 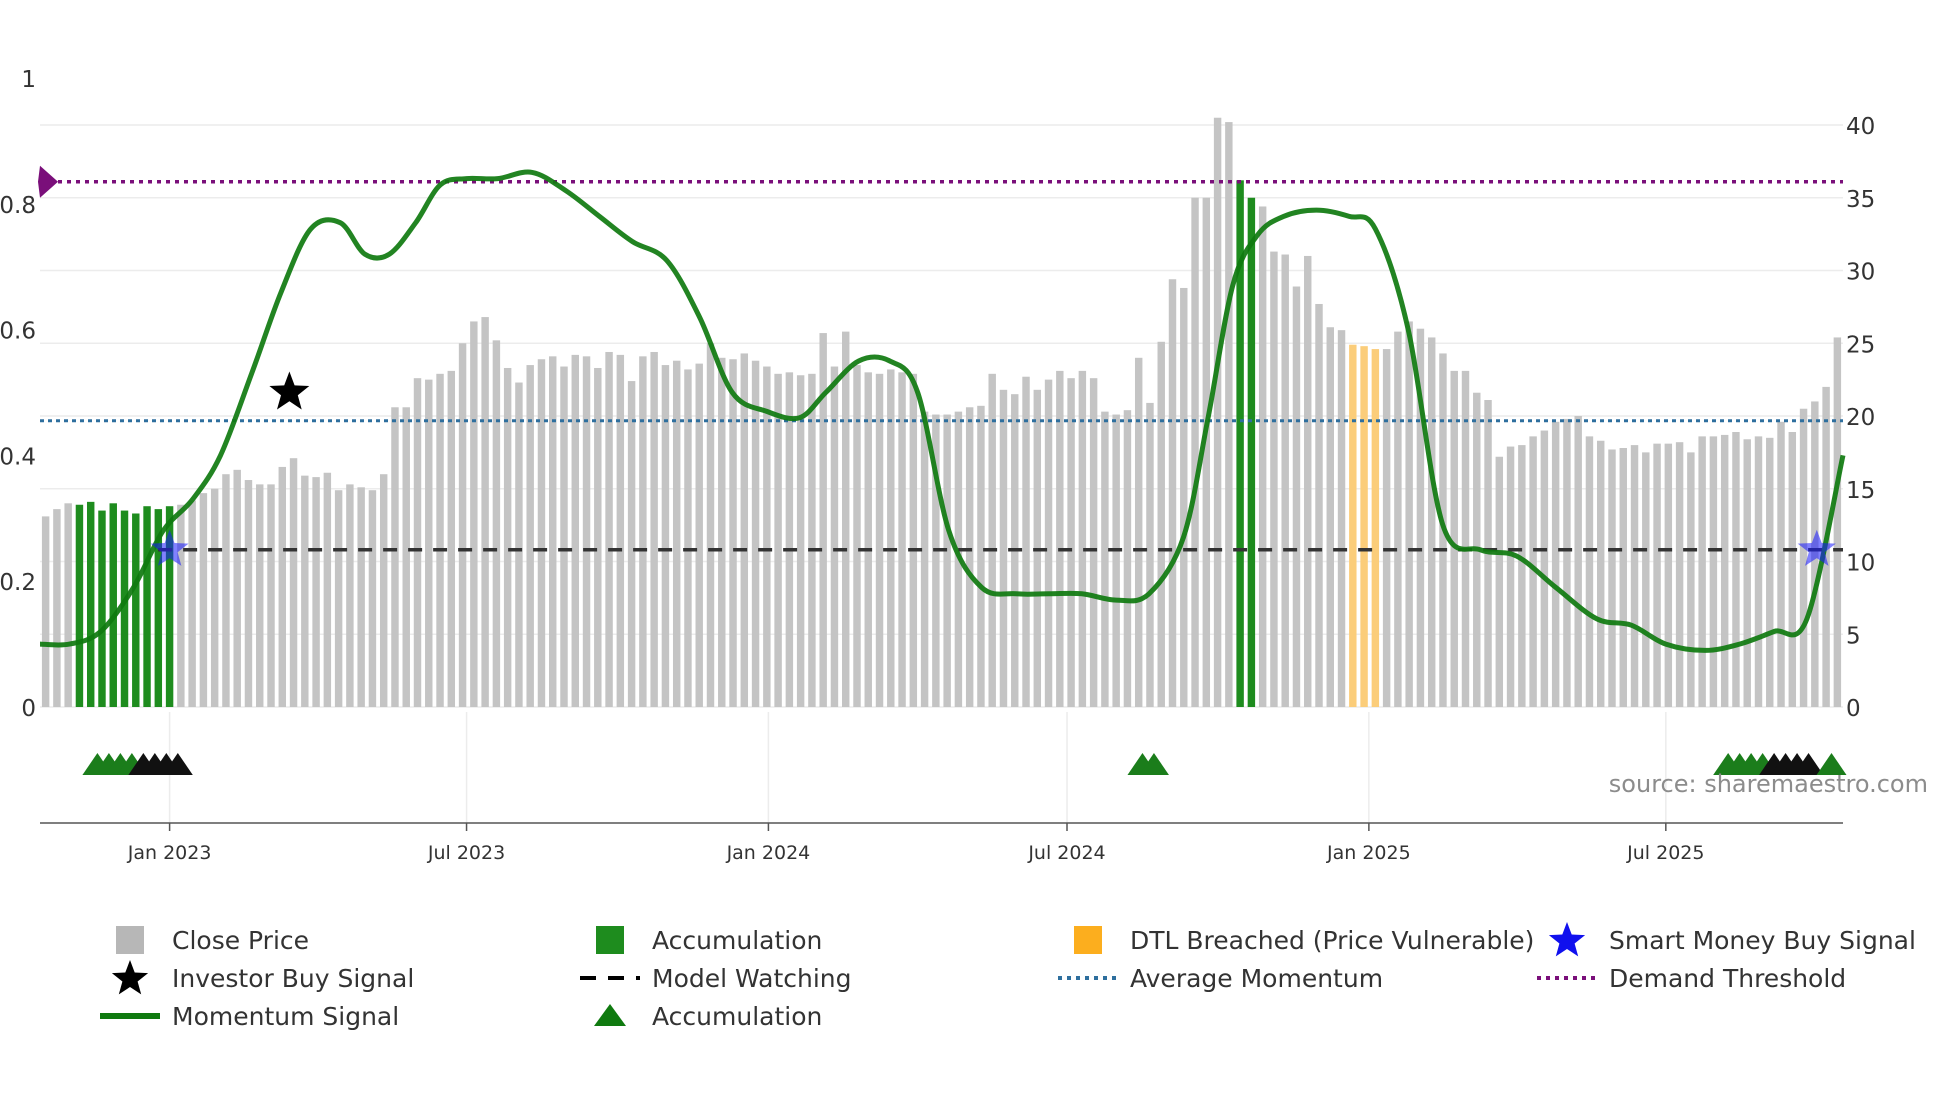 I want to click on left-axis-tick-label: 0, so click(x=28, y=709).